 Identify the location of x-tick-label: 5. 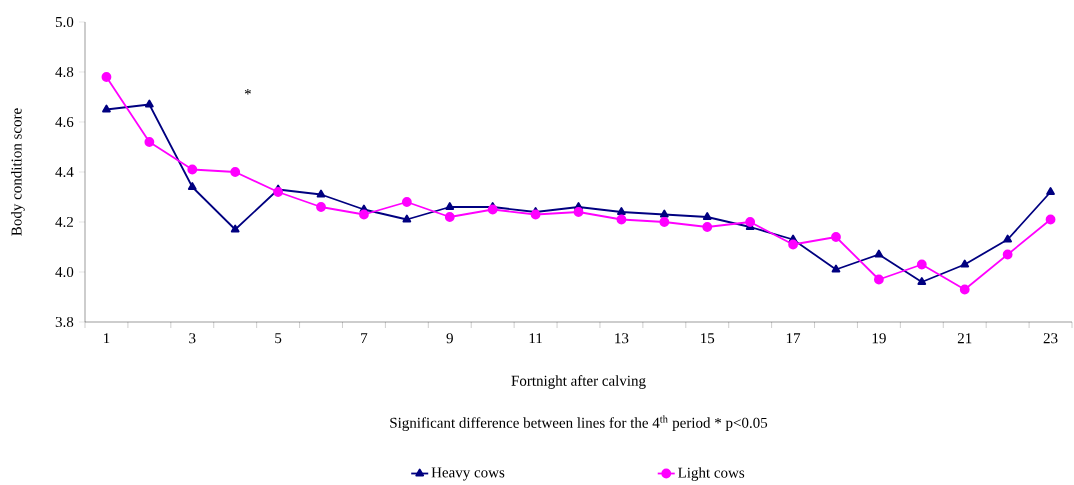
(278, 338).